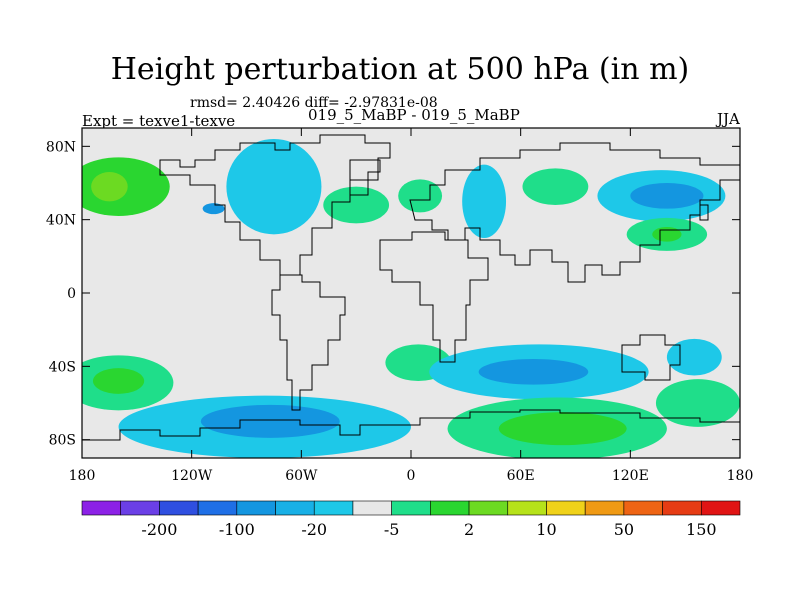 The width and height of the screenshot is (800, 600). Describe the element at coordinates (411, 476) in the screenshot. I see `x-tick-label: 0` at that location.